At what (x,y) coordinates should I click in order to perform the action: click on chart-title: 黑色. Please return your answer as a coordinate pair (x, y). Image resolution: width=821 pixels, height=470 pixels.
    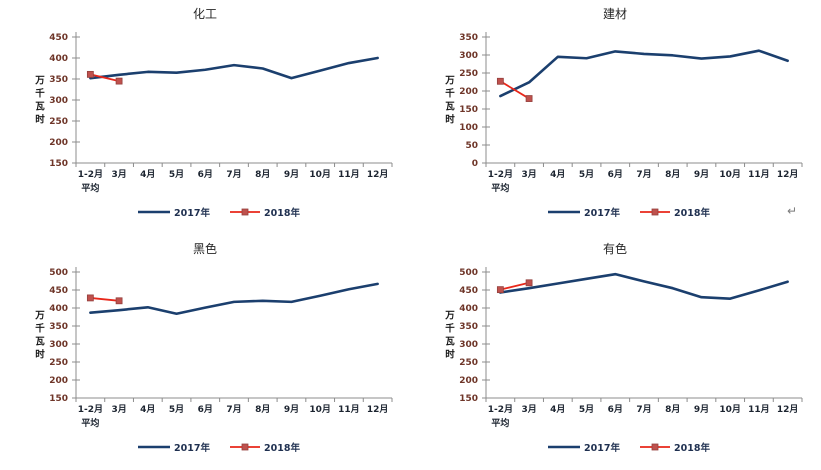
    Looking at the image, I should click on (205, 249).